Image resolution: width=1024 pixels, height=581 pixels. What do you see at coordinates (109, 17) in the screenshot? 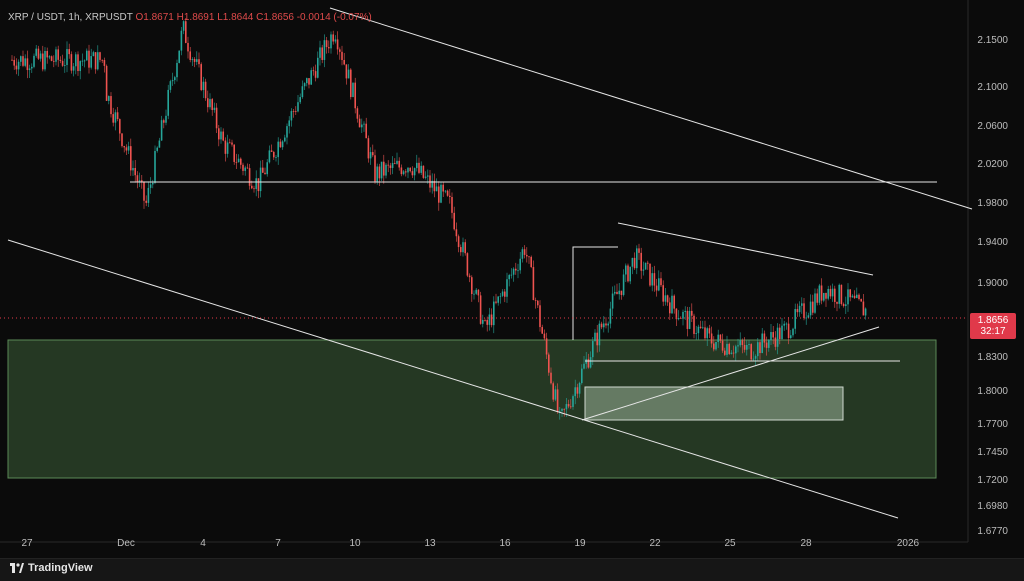
I see `exchange-label: XRPUSDT` at bounding box center [109, 17].